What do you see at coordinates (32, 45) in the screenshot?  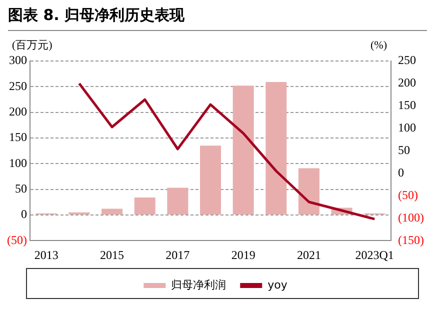 I see `y-axis-title: (百万元)` at bounding box center [32, 45].